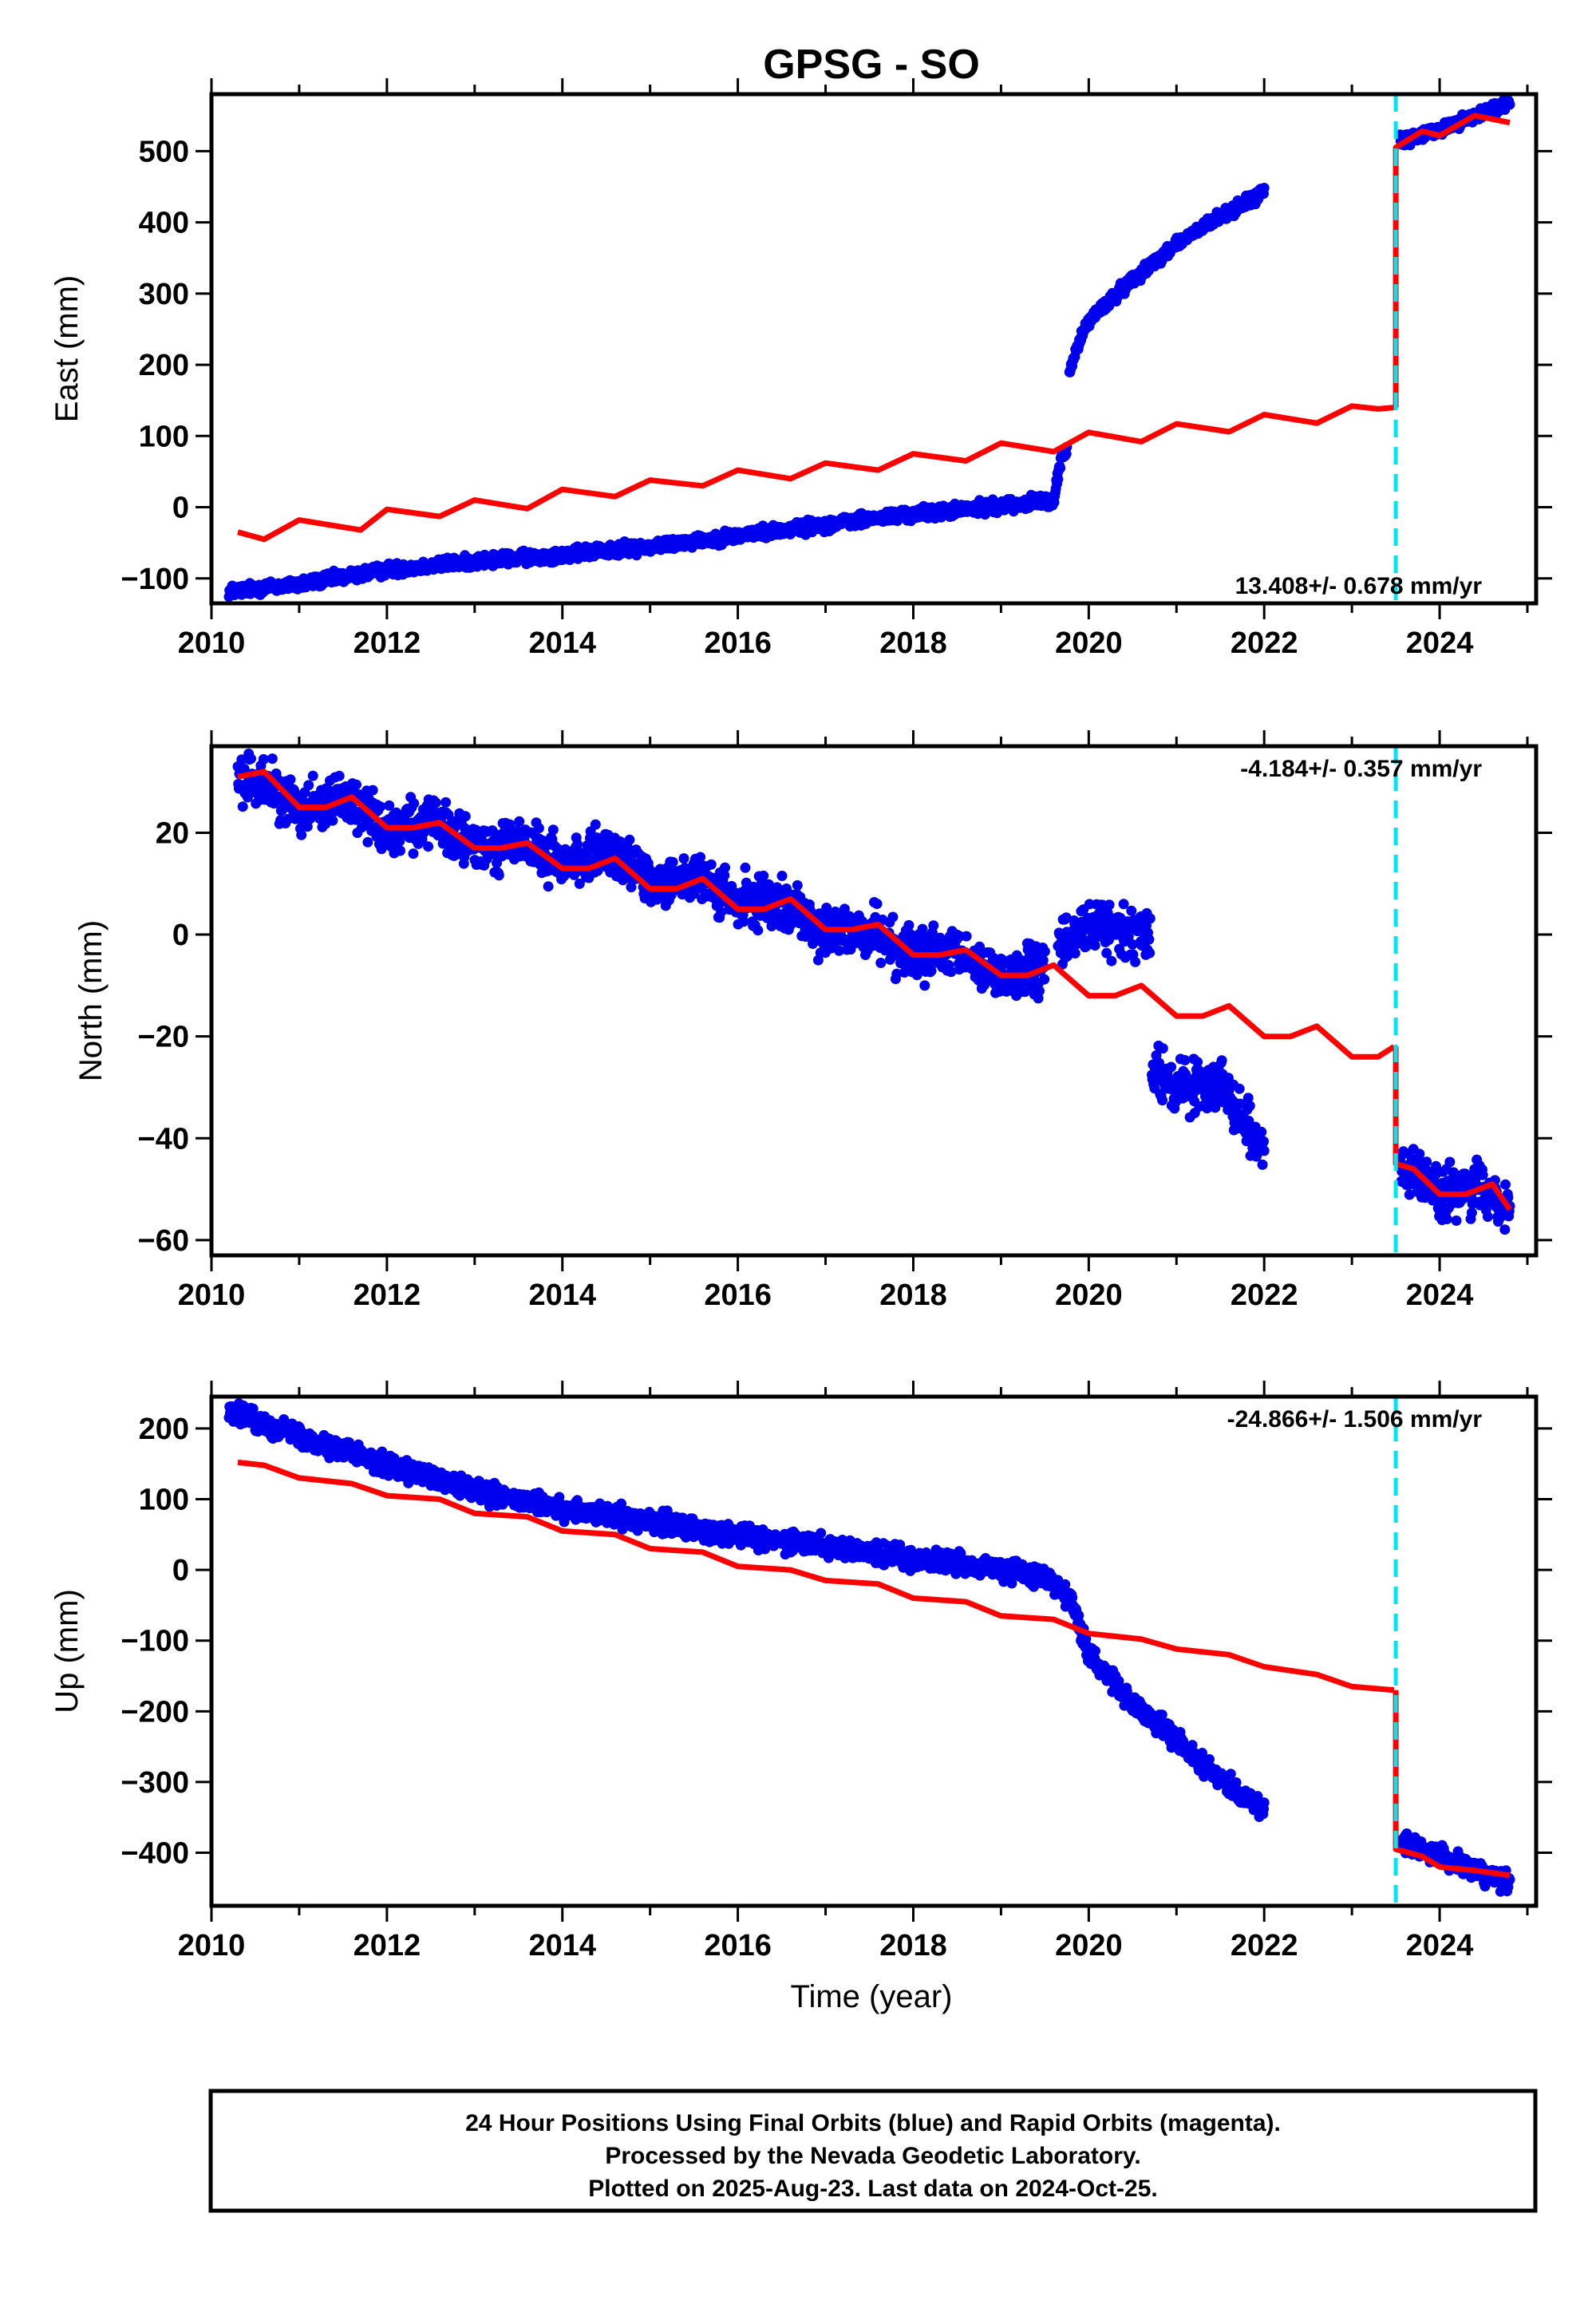 The height and width of the screenshot is (2316, 1596). What do you see at coordinates (387, 643) in the screenshot?
I see `east-x-tick-label: 2012` at bounding box center [387, 643].